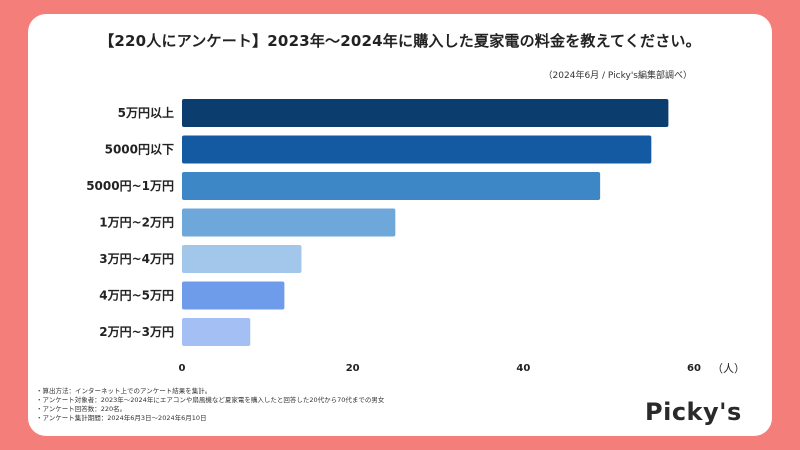 The height and width of the screenshot is (450, 800). I want to click on note-period: ・アンケート集計期間：2024年6月3日〜2024年6月10日, so click(121, 418).